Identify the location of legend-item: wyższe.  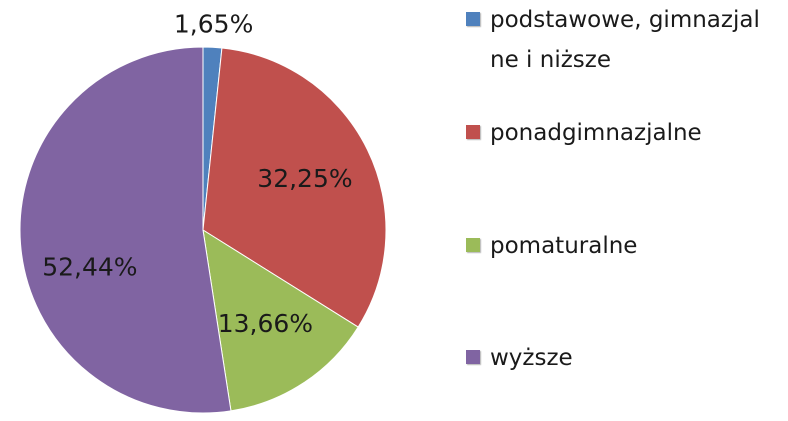
(627, 358).